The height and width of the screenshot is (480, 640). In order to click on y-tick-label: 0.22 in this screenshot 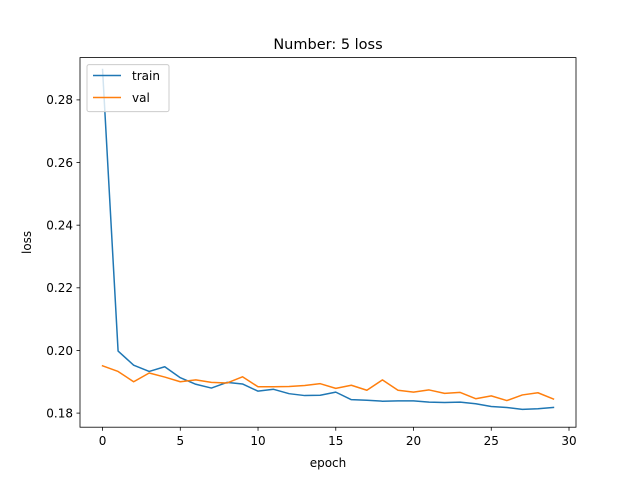, I will do `click(59, 288)`.